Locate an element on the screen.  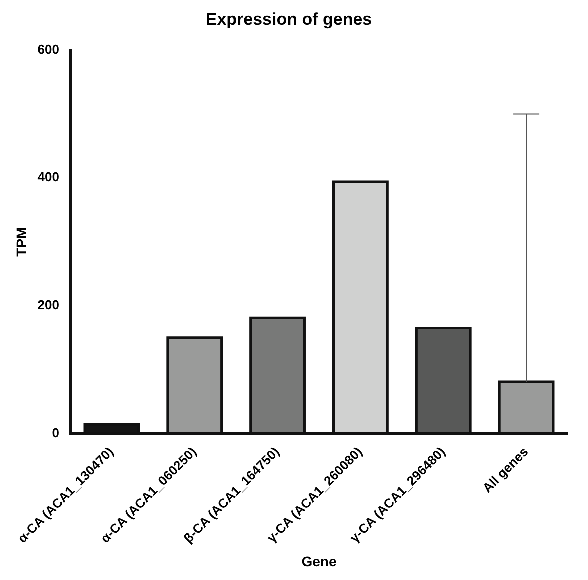
y-tick-label: 200 is located at coordinates (49, 305).